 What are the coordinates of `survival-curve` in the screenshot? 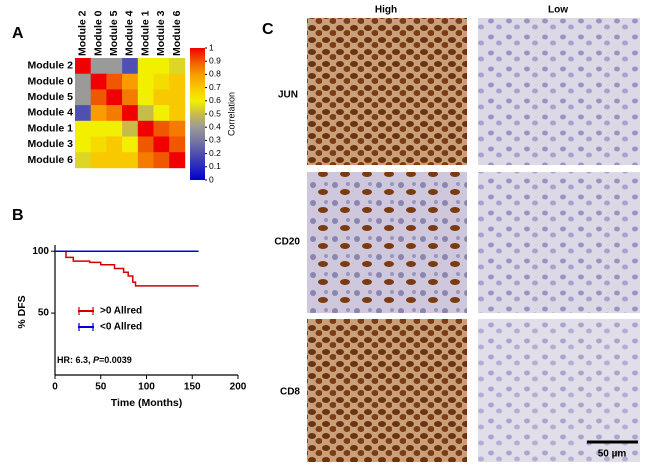 It's located at (127, 268).